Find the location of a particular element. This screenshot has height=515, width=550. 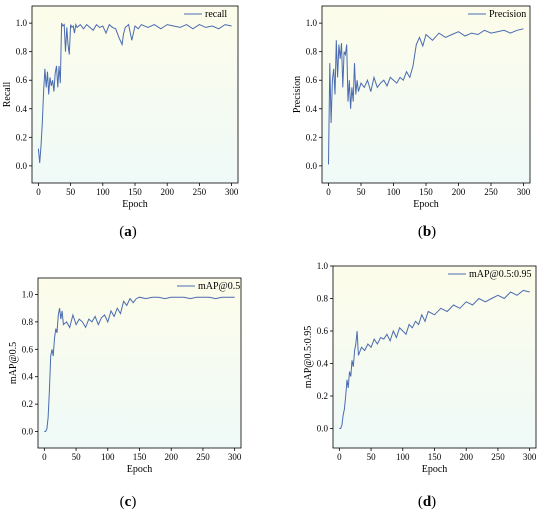

legend: Precision is located at coordinates (497, 14).